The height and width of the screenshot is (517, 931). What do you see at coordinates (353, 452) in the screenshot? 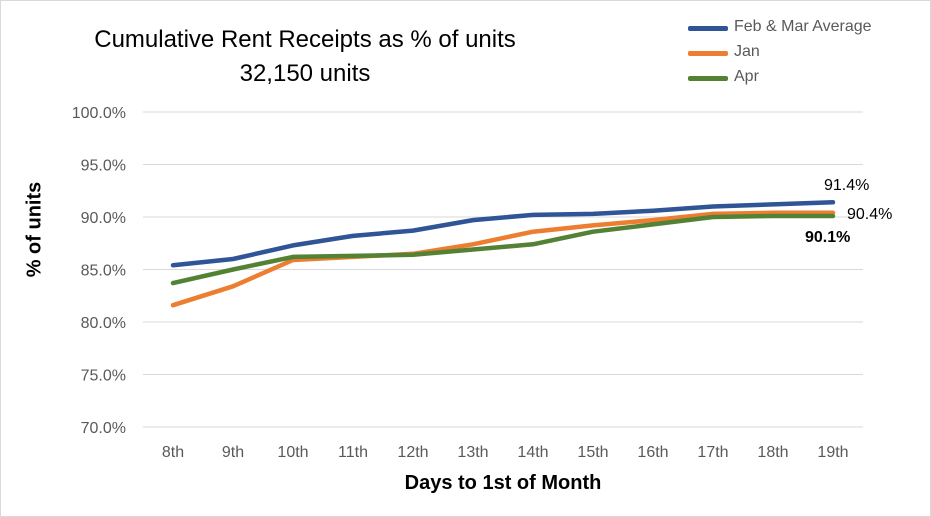
I see `x-tick-label: 11th` at bounding box center [353, 452].